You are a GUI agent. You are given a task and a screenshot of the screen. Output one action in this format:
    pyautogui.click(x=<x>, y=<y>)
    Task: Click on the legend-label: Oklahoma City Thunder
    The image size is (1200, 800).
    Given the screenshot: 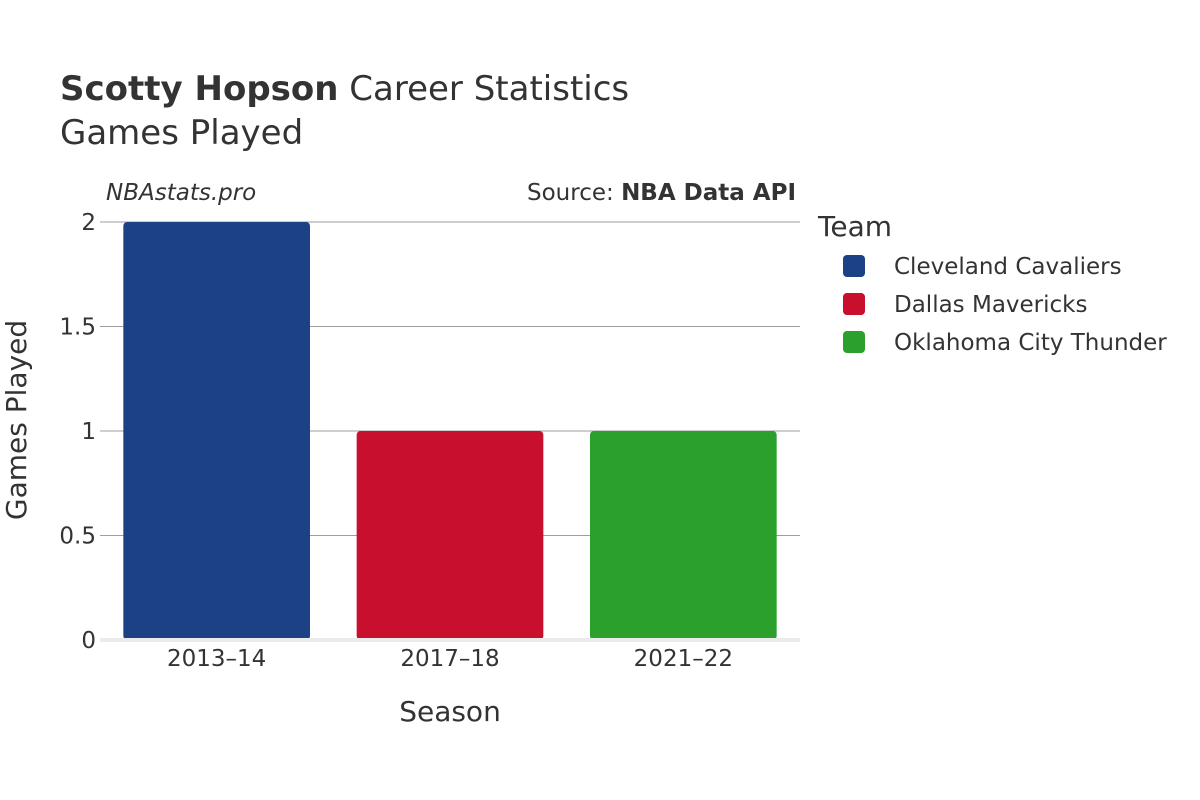 What is the action you would take?
    pyautogui.click(x=1030, y=343)
    